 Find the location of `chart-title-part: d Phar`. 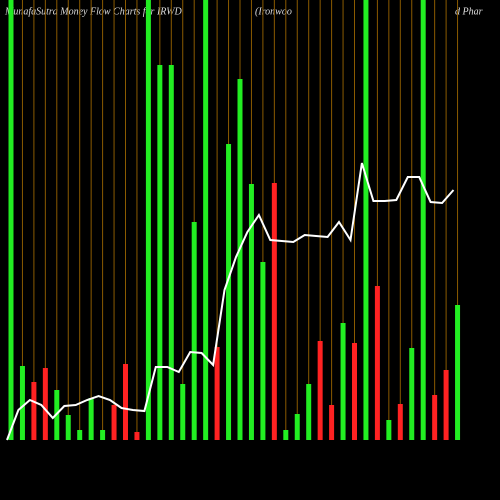

chart-title-part: d Phar is located at coordinates (469, 11).